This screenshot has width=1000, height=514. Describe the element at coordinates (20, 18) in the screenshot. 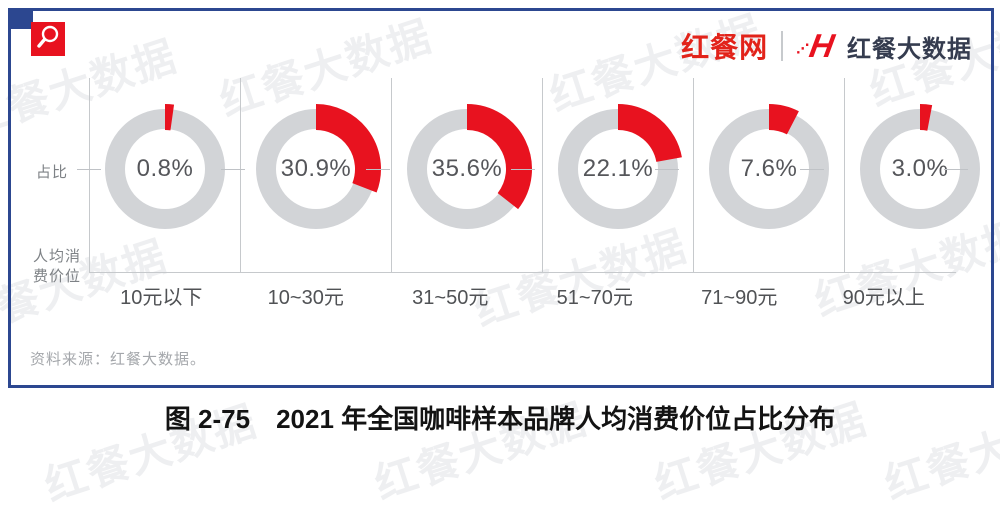

I see `corner-accent-square` at that location.